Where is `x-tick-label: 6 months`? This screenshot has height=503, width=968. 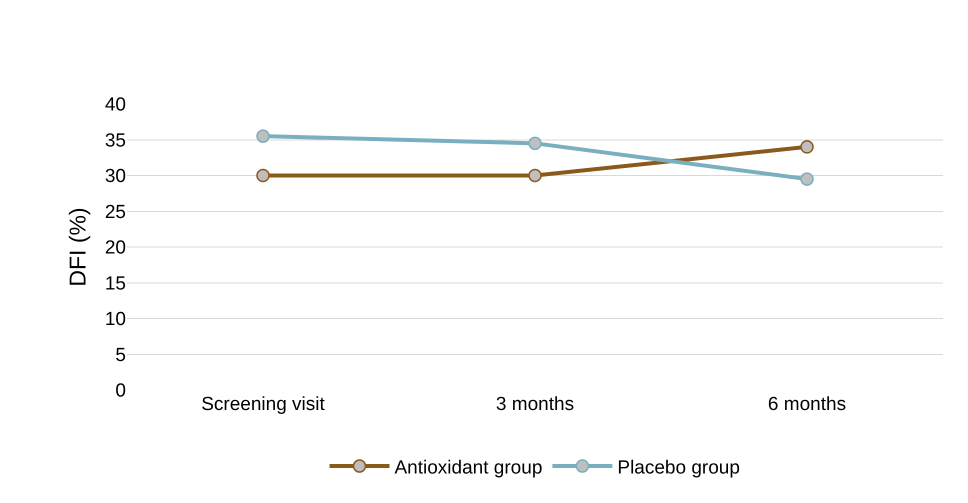
x-tick-label: 6 months is located at coordinates (807, 404).